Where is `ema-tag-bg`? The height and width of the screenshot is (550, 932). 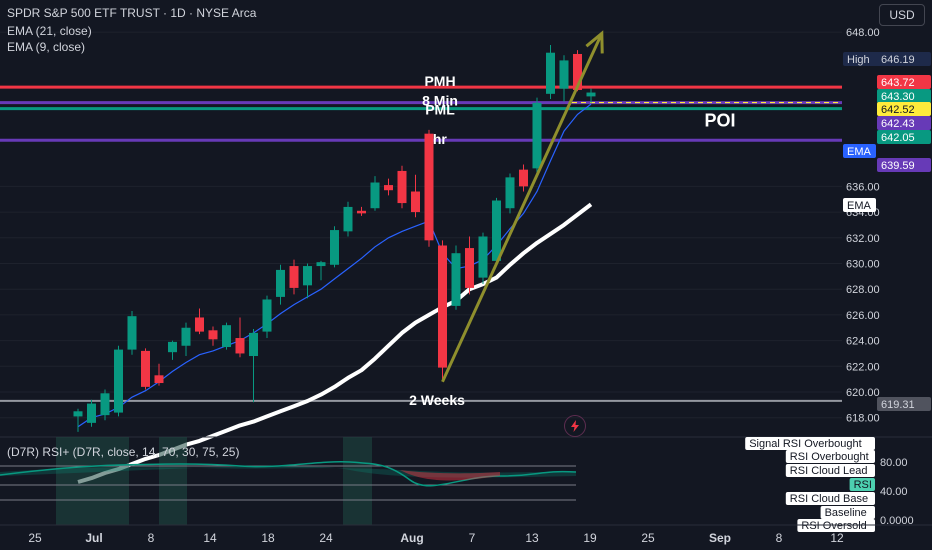 ema-tag-bg is located at coordinates (859, 205).